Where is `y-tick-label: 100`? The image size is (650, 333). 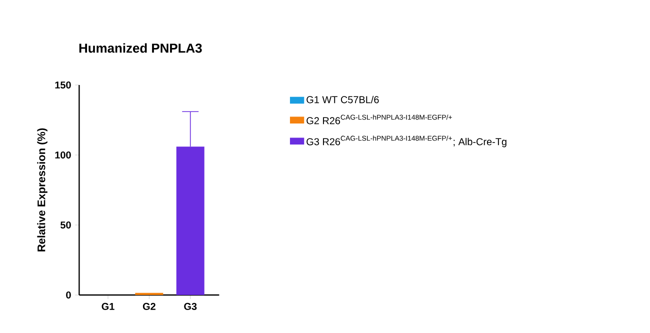 y-tick-label: 100 is located at coordinates (63, 155).